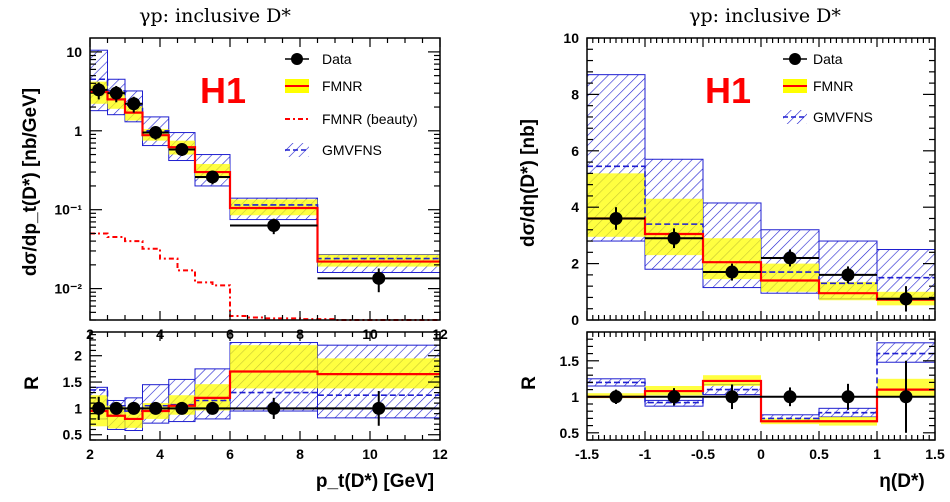 The width and height of the screenshot is (950, 502). Describe the element at coordinates (728, 90) in the screenshot. I see `h1-logo-right: H1` at that location.